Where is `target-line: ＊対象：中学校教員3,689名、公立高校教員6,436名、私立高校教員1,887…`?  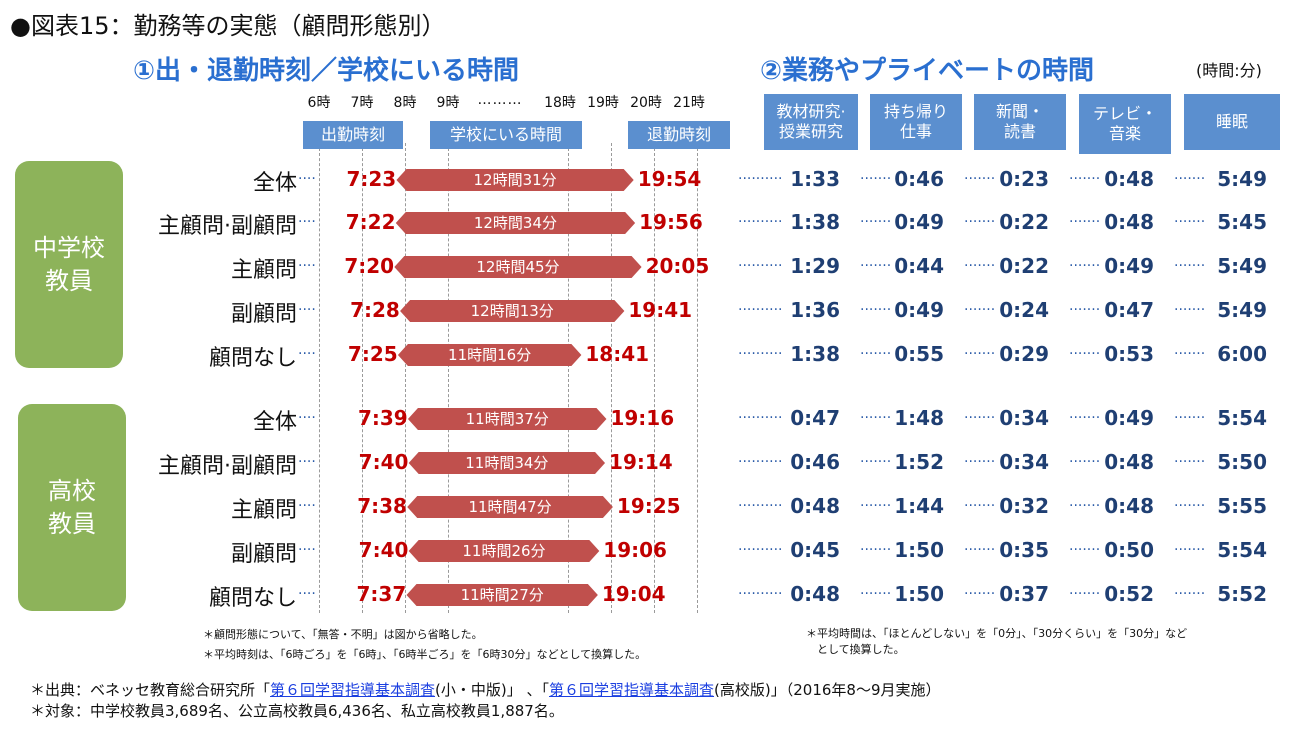 target-line: ＊対象：中学校教員3,689名、公立高校教員6,436名、私立高校教員1,887… is located at coordinates (297, 711).